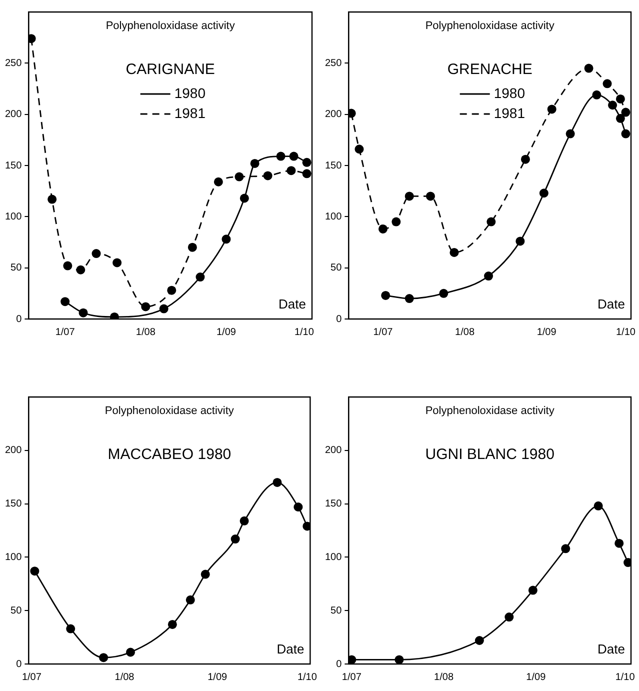 The width and height of the screenshot is (639, 691). What do you see at coordinates (170, 455) in the screenshot?
I see `text: MACCABEO 1980` at bounding box center [170, 455].